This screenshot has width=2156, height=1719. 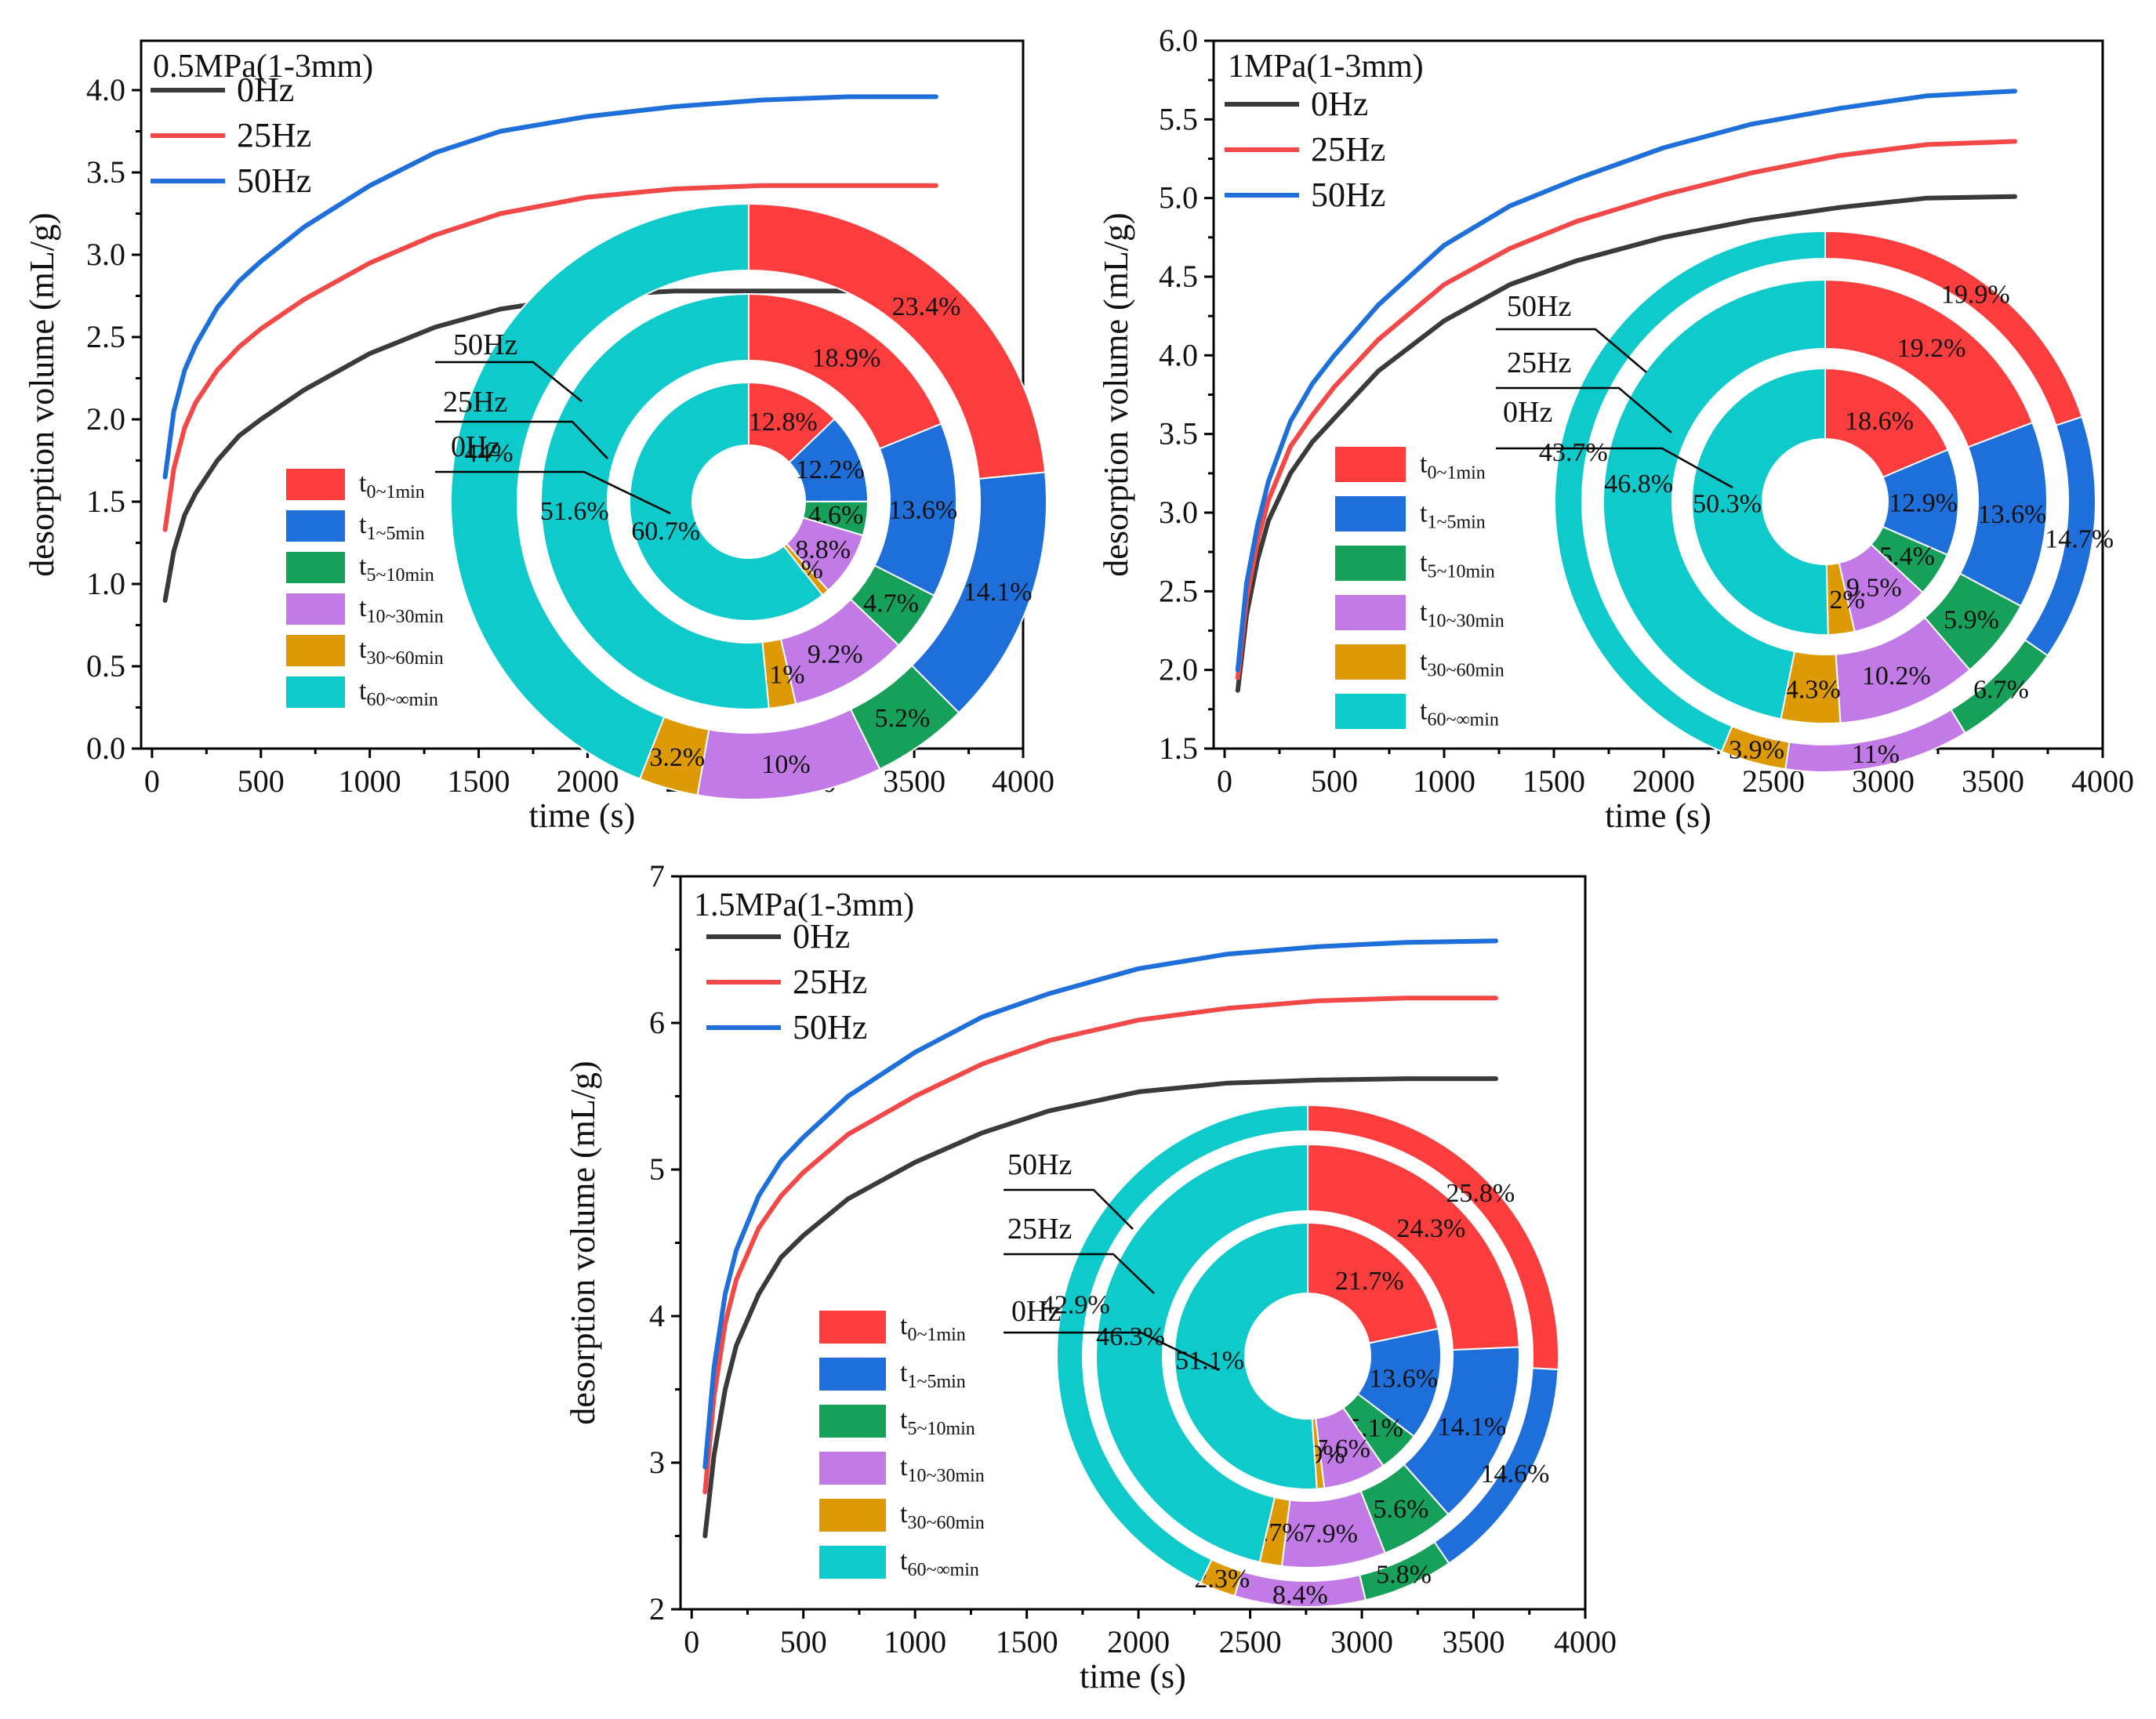 I want to click on pie-label-50Hz-0: 25.8%, so click(x=1480, y=1193).